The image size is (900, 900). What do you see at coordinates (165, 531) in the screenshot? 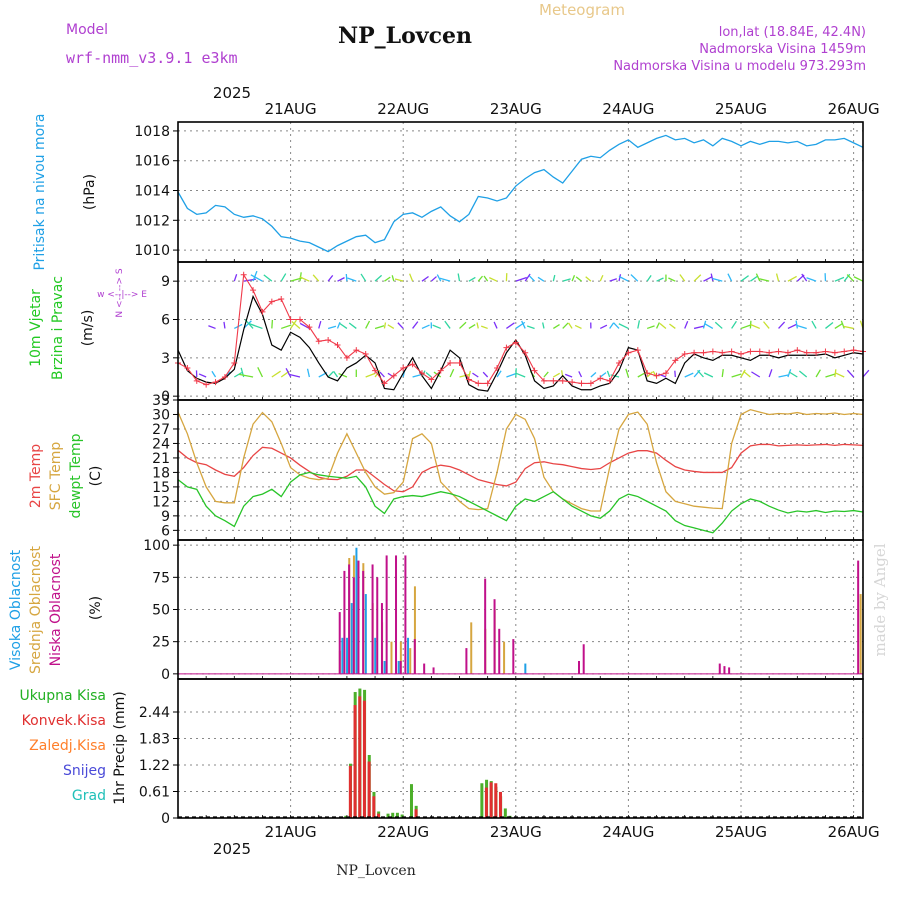
I see `y-tick-label: 6` at bounding box center [165, 531].